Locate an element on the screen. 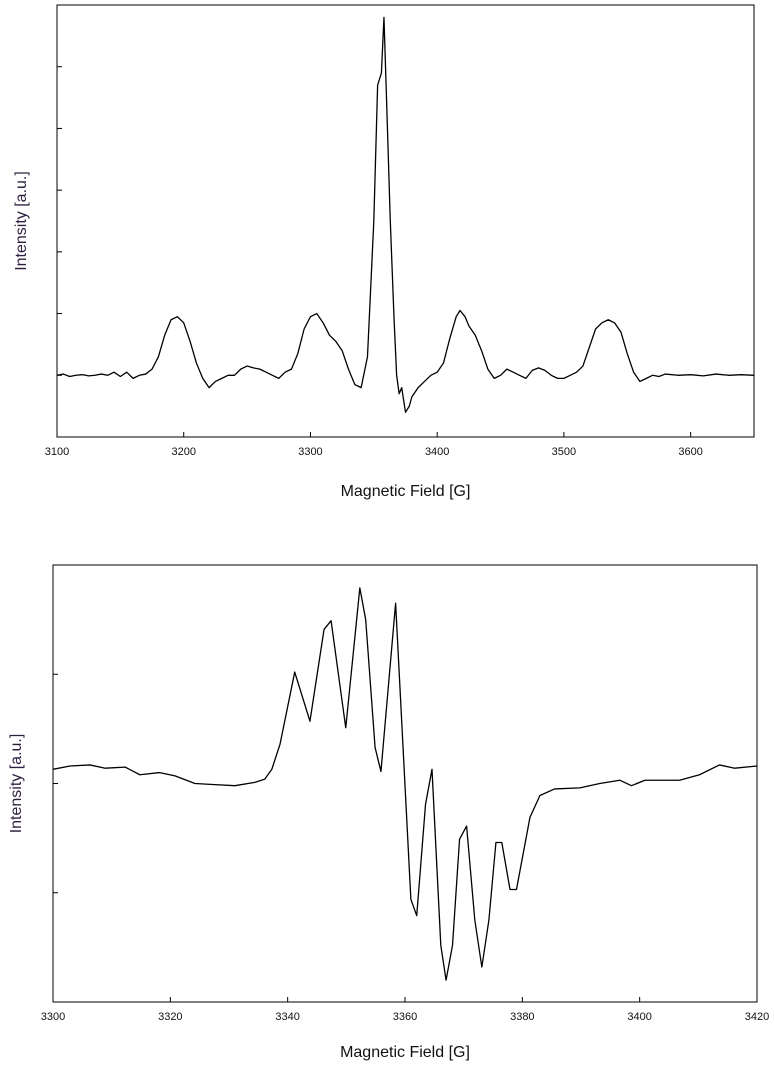 Image resolution: width=774 pixels, height=1067 pixels. x-tick-label: 3380 is located at coordinates (522, 1017).